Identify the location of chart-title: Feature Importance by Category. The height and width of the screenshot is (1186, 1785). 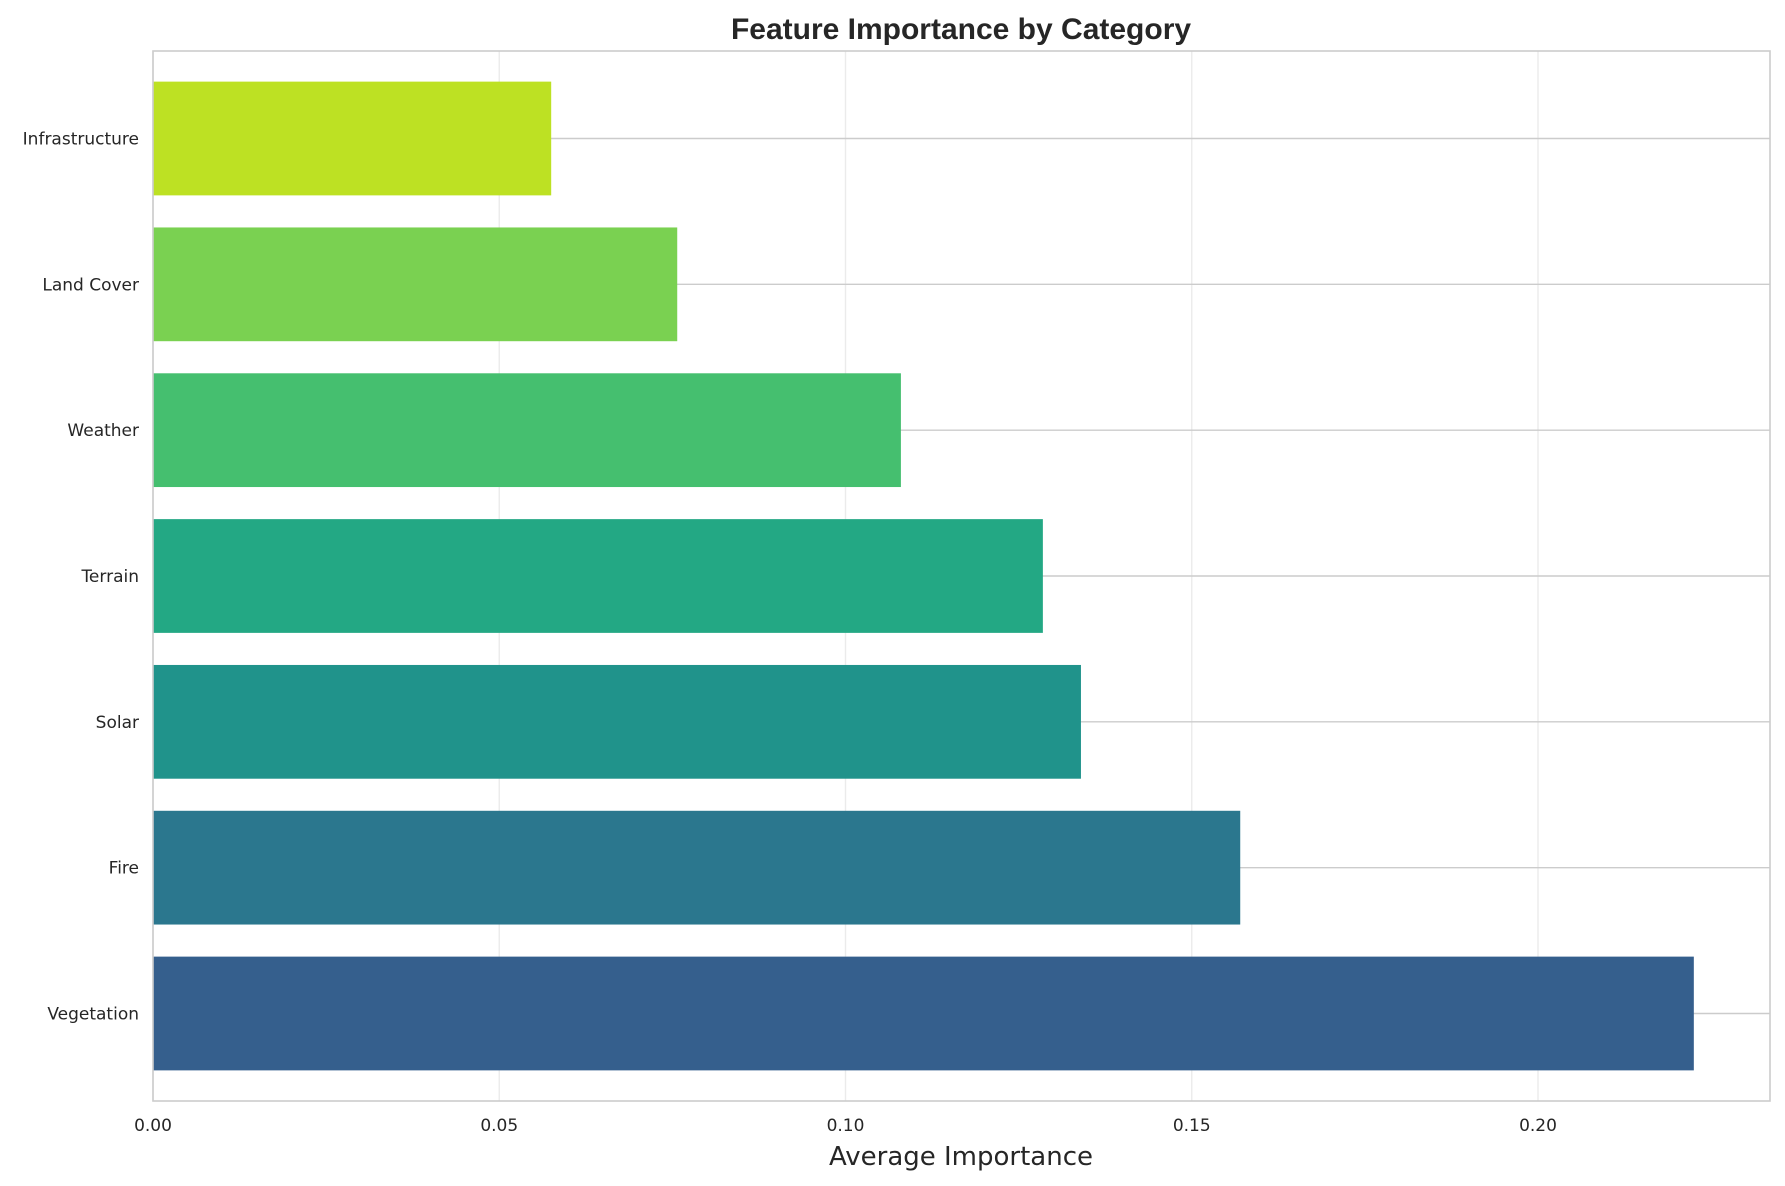
(961, 29).